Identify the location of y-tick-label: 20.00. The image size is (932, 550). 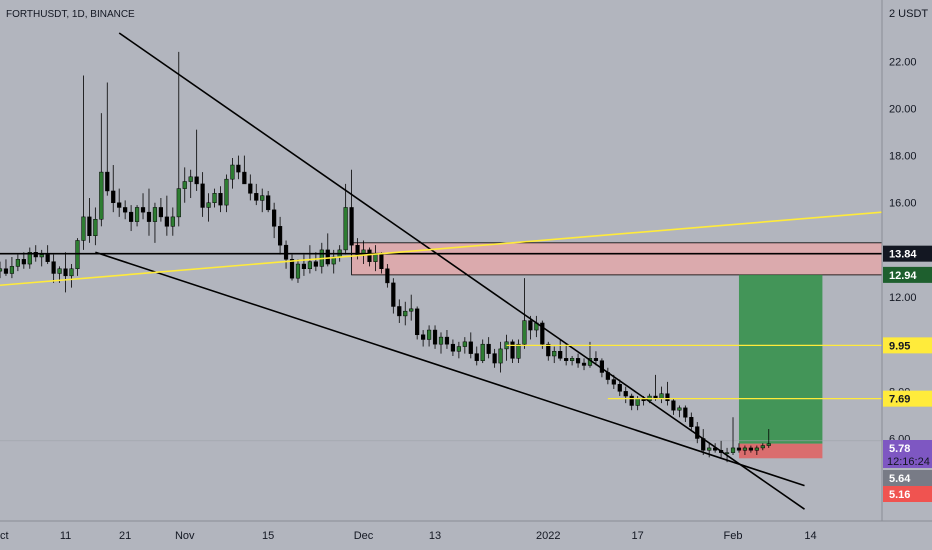
(903, 109).